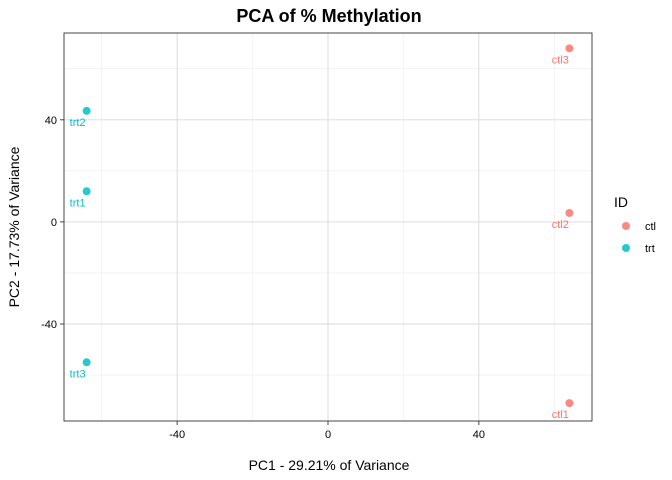 This screenshot has width=672, height=480. What do you see at coordinates (49, 325) in the screenshot?
I see `y-tick-label: -40` at bounding box center [49, 325].